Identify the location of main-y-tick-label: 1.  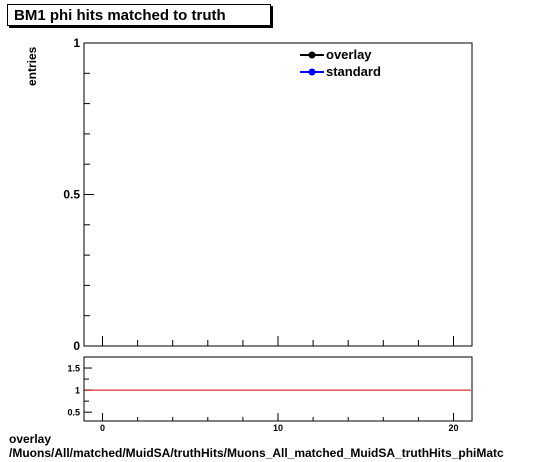
(76, 43).